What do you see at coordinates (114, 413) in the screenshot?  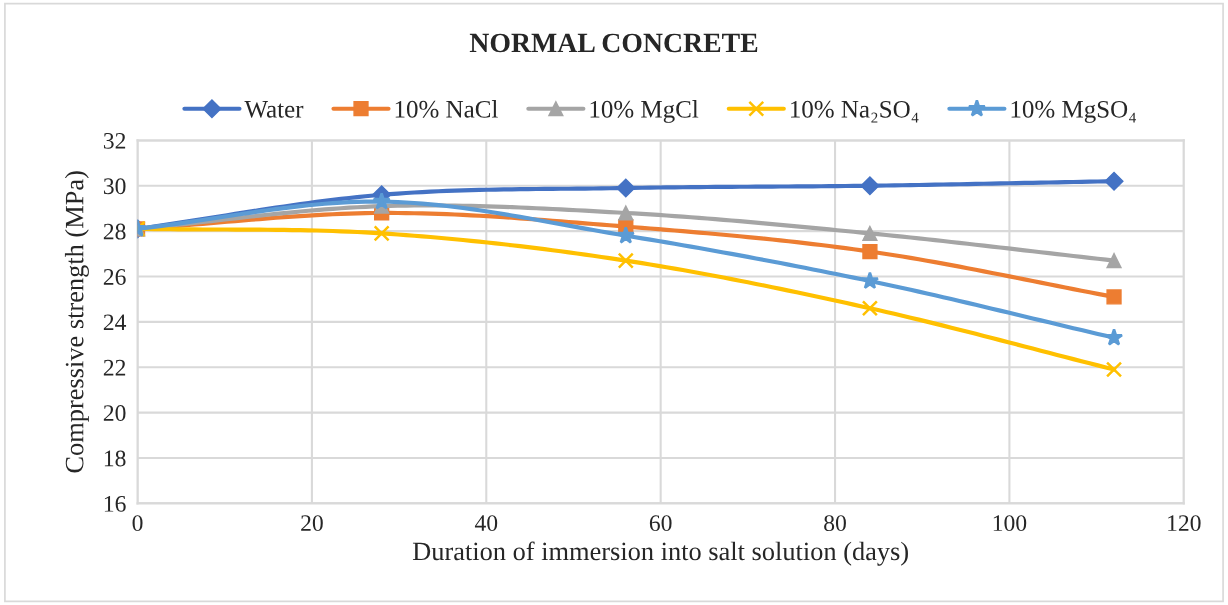 I see `y-tick-label: 20` at bounding box center [114, 413].